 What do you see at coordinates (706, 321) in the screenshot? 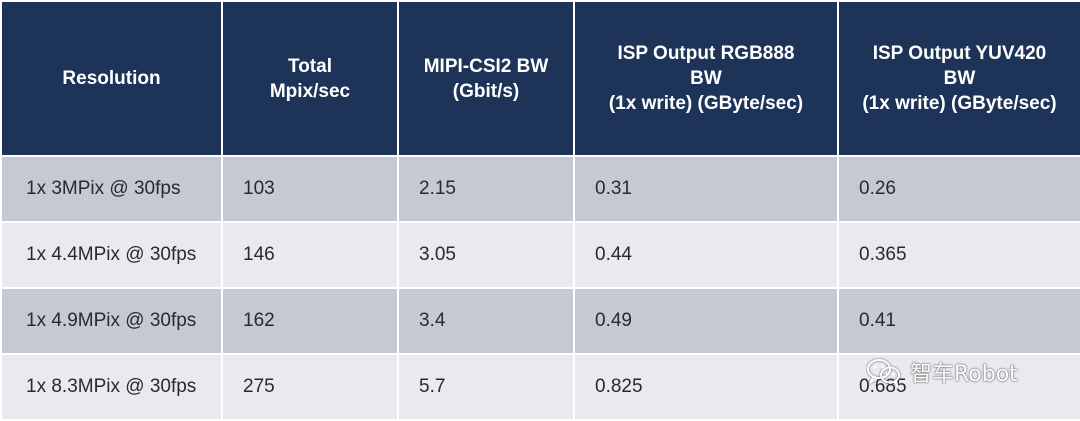
I see `cell-isp-rgb888: 0.49` at bounding box center [706, 321].